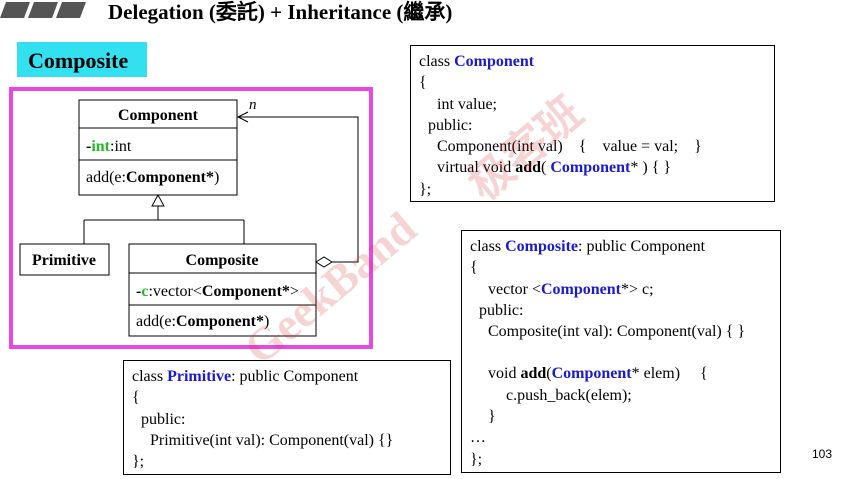 Image resolution: width=861 pixels, height=479 pixels. Describe the element at coordinates (592, 61) in the screenshot. I see `code-line: class Component` at that location.